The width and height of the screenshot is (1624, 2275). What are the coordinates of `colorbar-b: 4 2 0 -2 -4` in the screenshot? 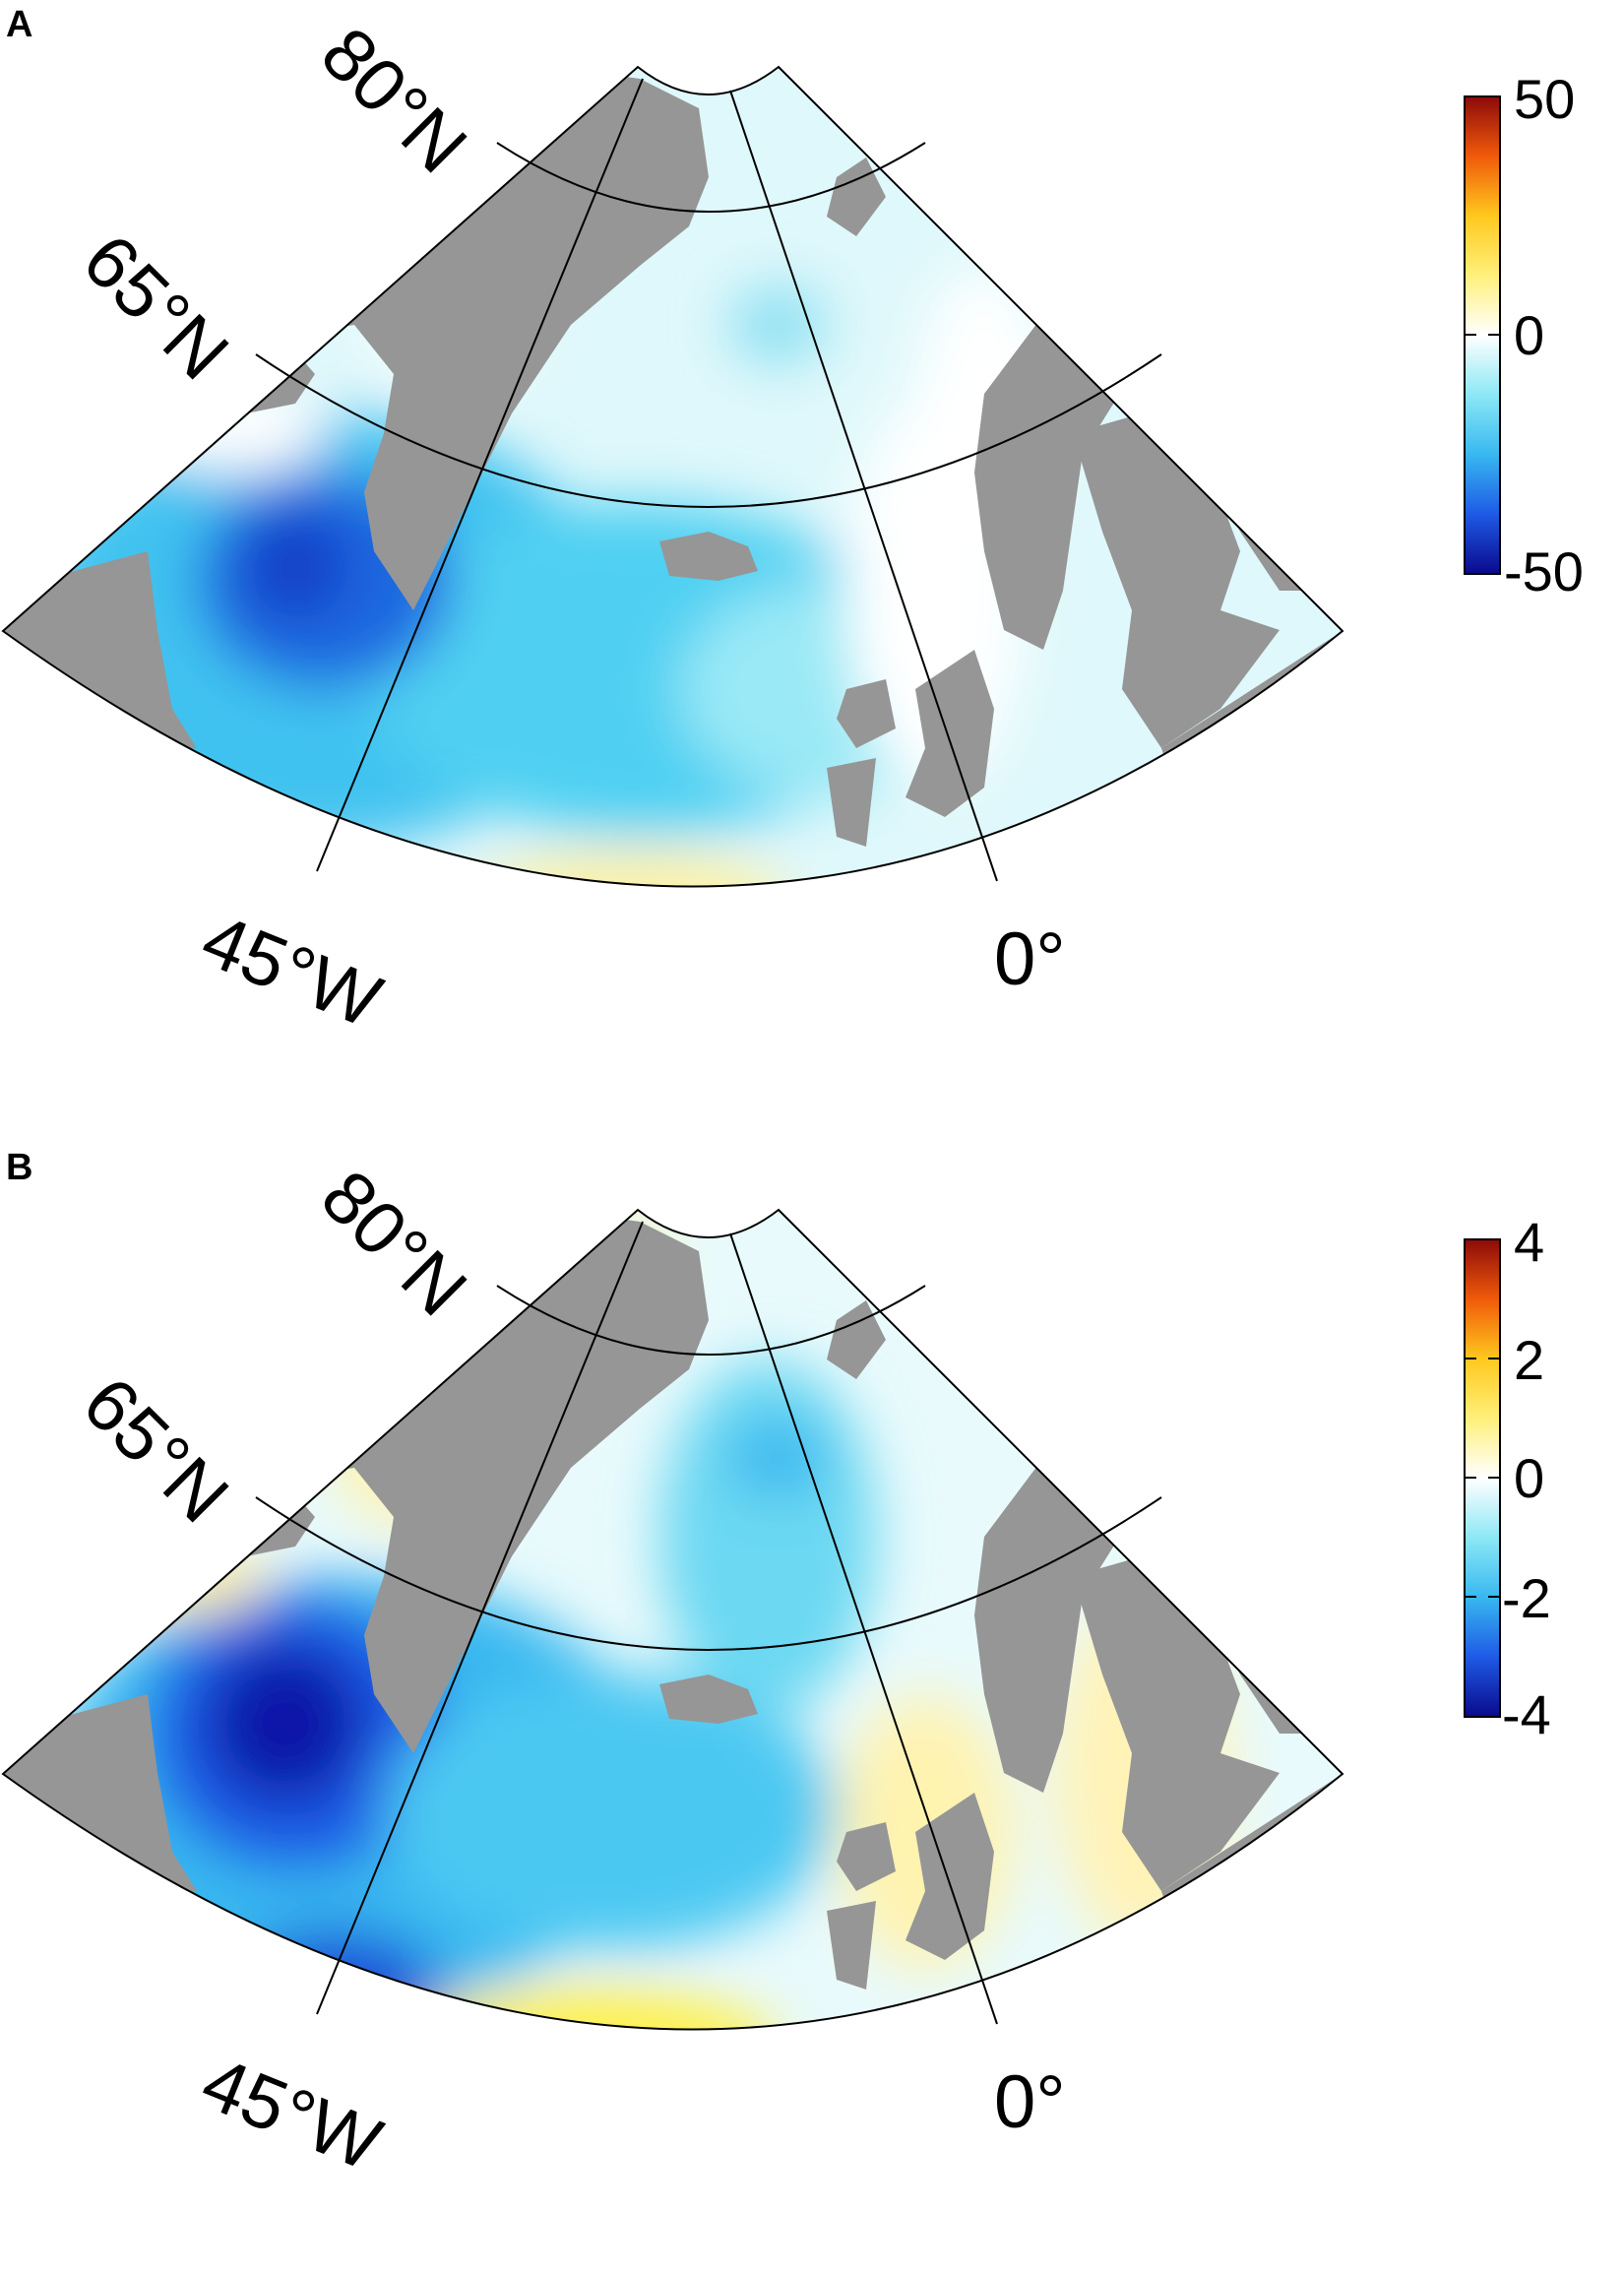 It's located at (1507, 1478).